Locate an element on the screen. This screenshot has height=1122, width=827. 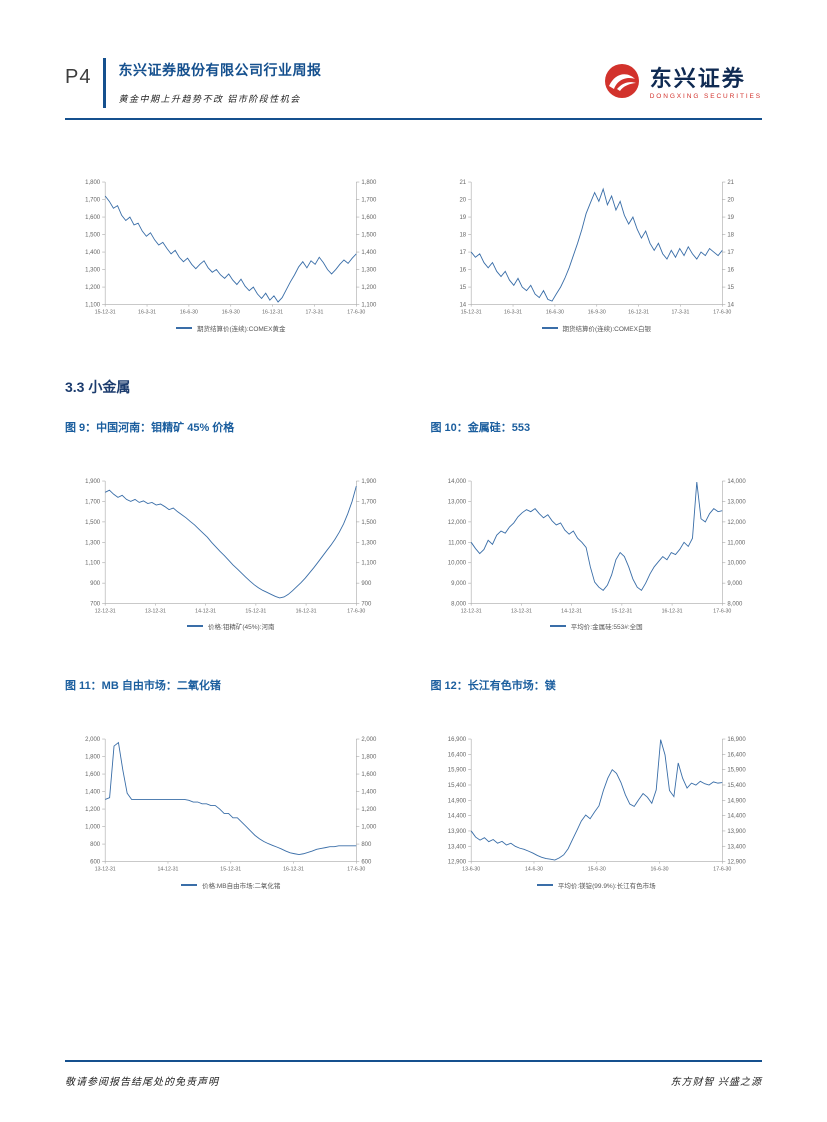
svg-text: 1,500 is located at coordinates (93, 523).